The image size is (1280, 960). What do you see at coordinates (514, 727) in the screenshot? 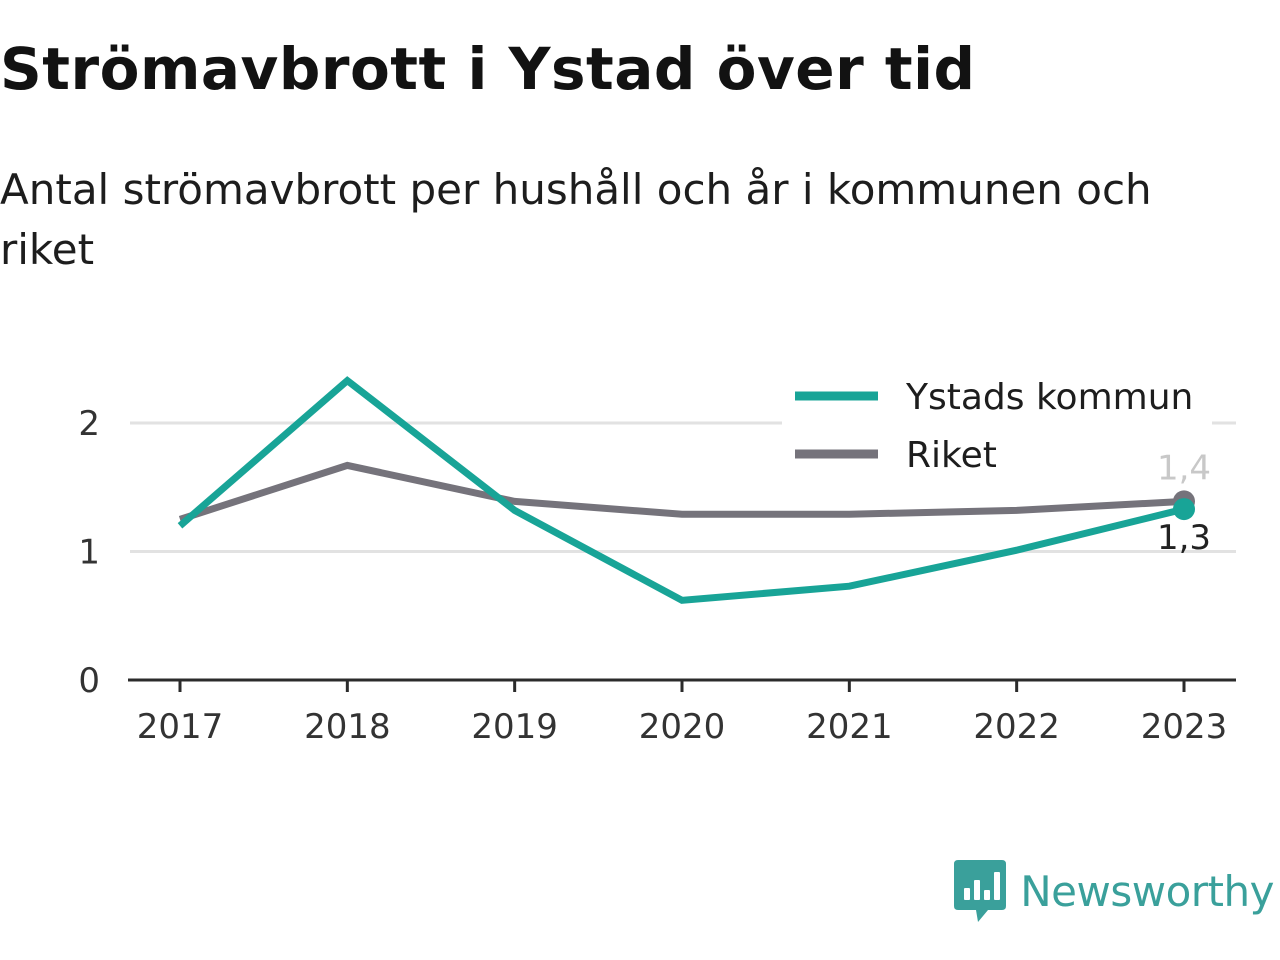
I see `x-tick-label: 2019` at bounding box center [514, 727].